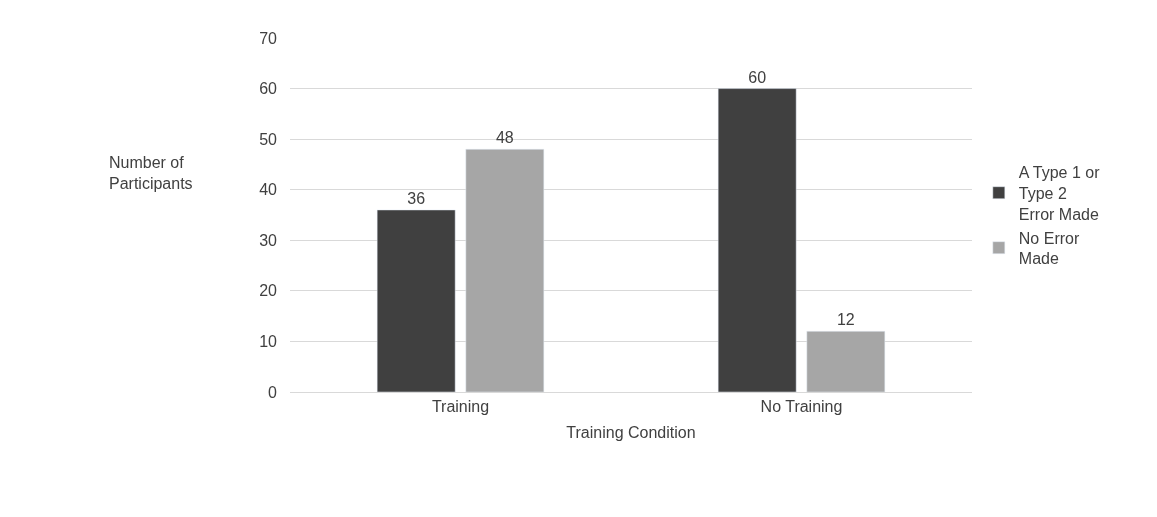  I want to click on y-tick-label: 70, so click(268, 38).